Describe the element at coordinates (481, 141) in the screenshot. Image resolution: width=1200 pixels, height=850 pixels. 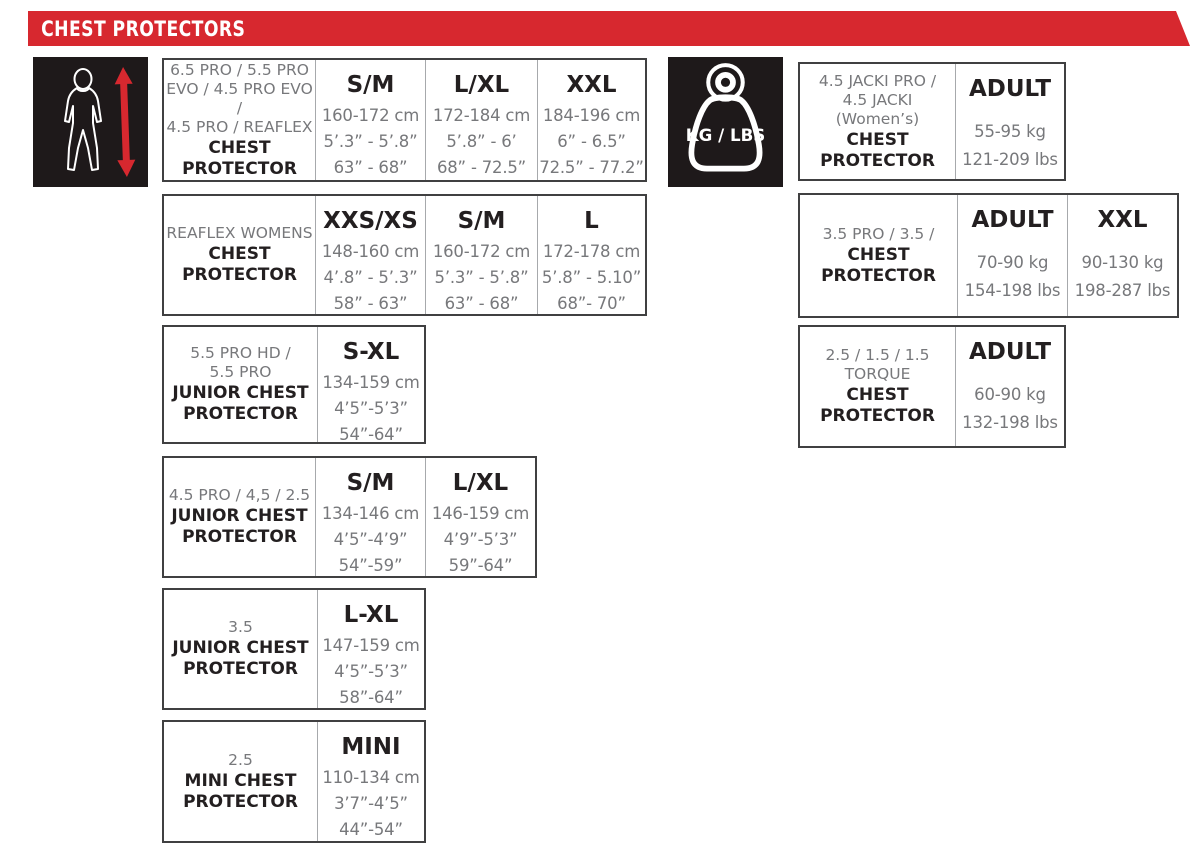
I see `size-values: 172-184 cm 5’.8” - 6’ 68” - 72.5”` at that location.